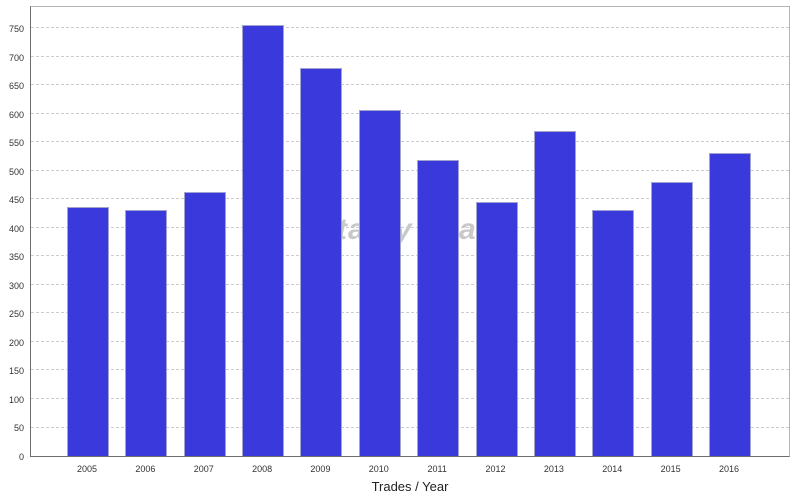  I want to click on x-tick-label-2007: 2007, so click(203, 469).